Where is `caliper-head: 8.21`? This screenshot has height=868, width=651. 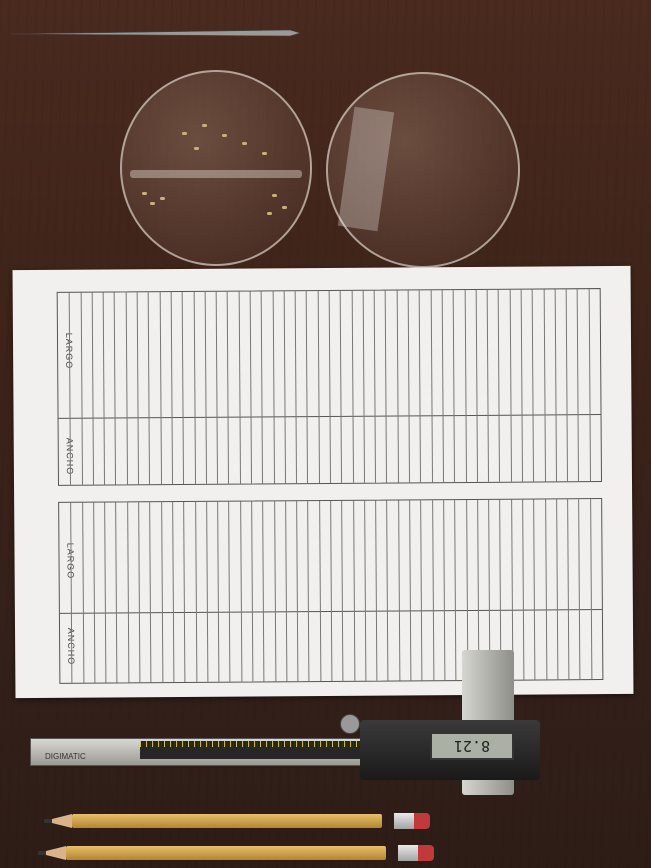
caliper-head: 8.21 is located at coordinates (450, 750).